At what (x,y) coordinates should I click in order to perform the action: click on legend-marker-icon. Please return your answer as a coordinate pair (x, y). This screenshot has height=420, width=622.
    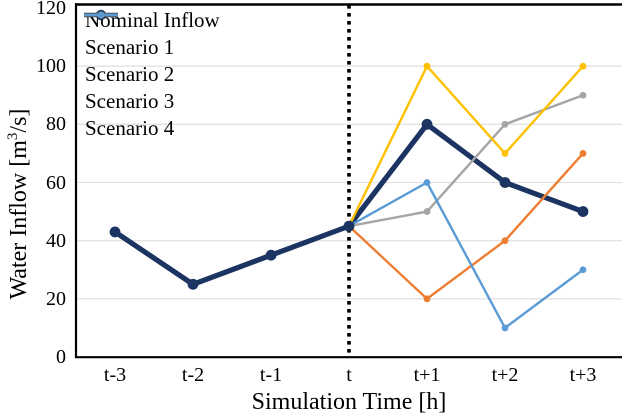
    Looking at the image, I should click on (101, 15).